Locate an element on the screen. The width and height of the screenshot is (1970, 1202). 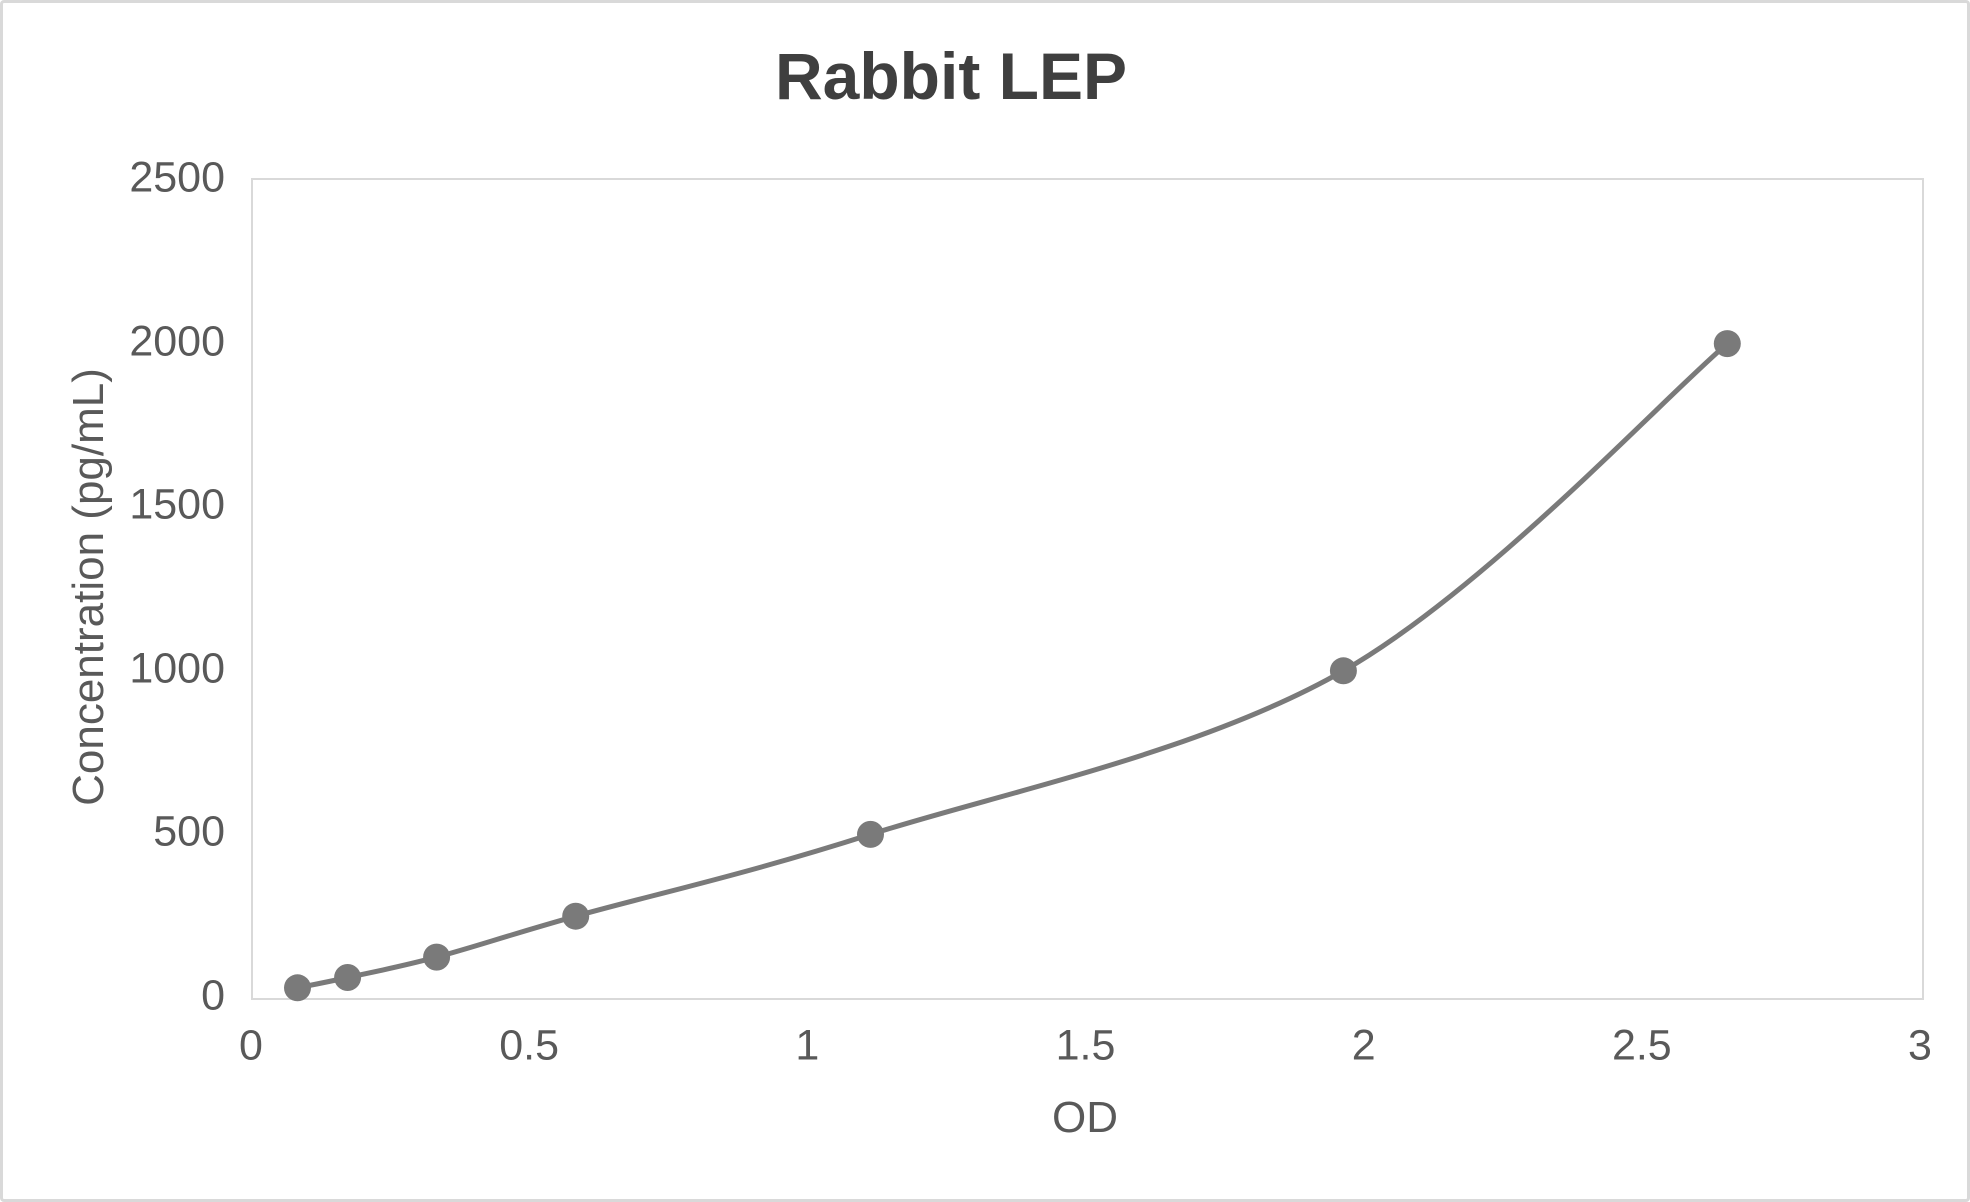
y-axis-tick-label: 2500 is located at coordinates (177, 177).